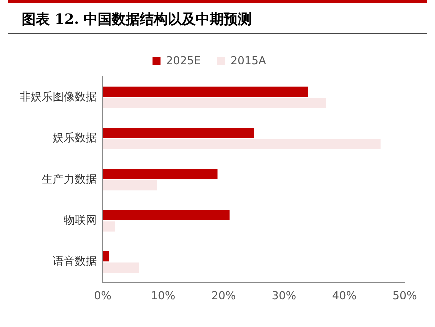  Describe the element at coordinates (248, 61) in the screenshot. I see `legend-label: 2015A` at that location.